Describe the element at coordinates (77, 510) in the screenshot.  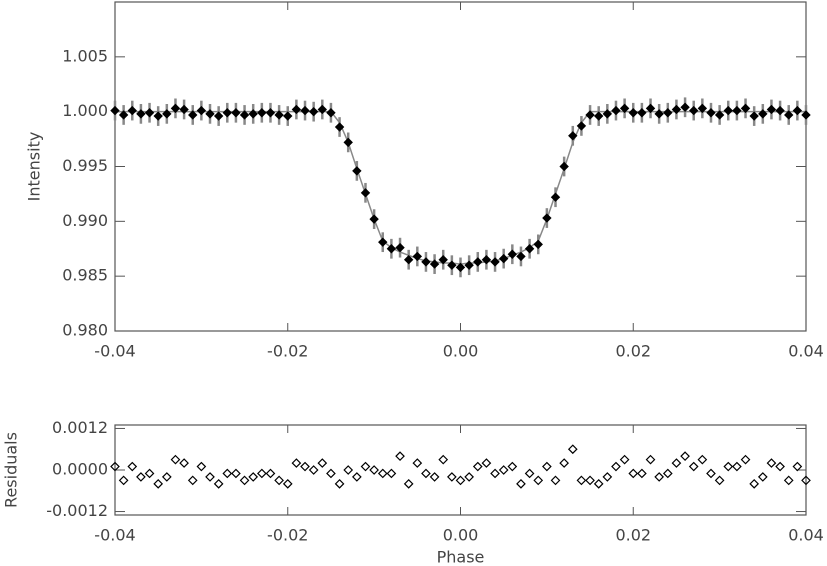
I see `y-tick-label: -0.0012` at that location.